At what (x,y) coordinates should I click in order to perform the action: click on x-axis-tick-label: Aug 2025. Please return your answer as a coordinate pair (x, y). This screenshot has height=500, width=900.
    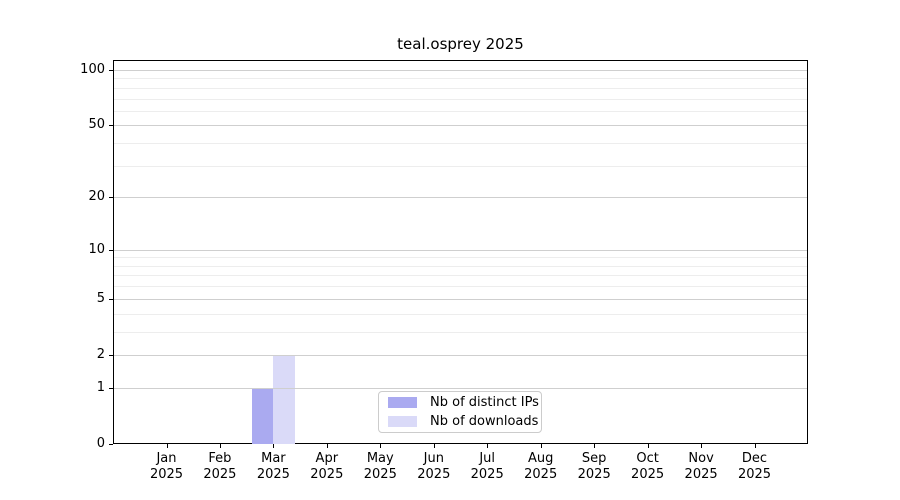
    Looking at the image, I should click on (541, 466).